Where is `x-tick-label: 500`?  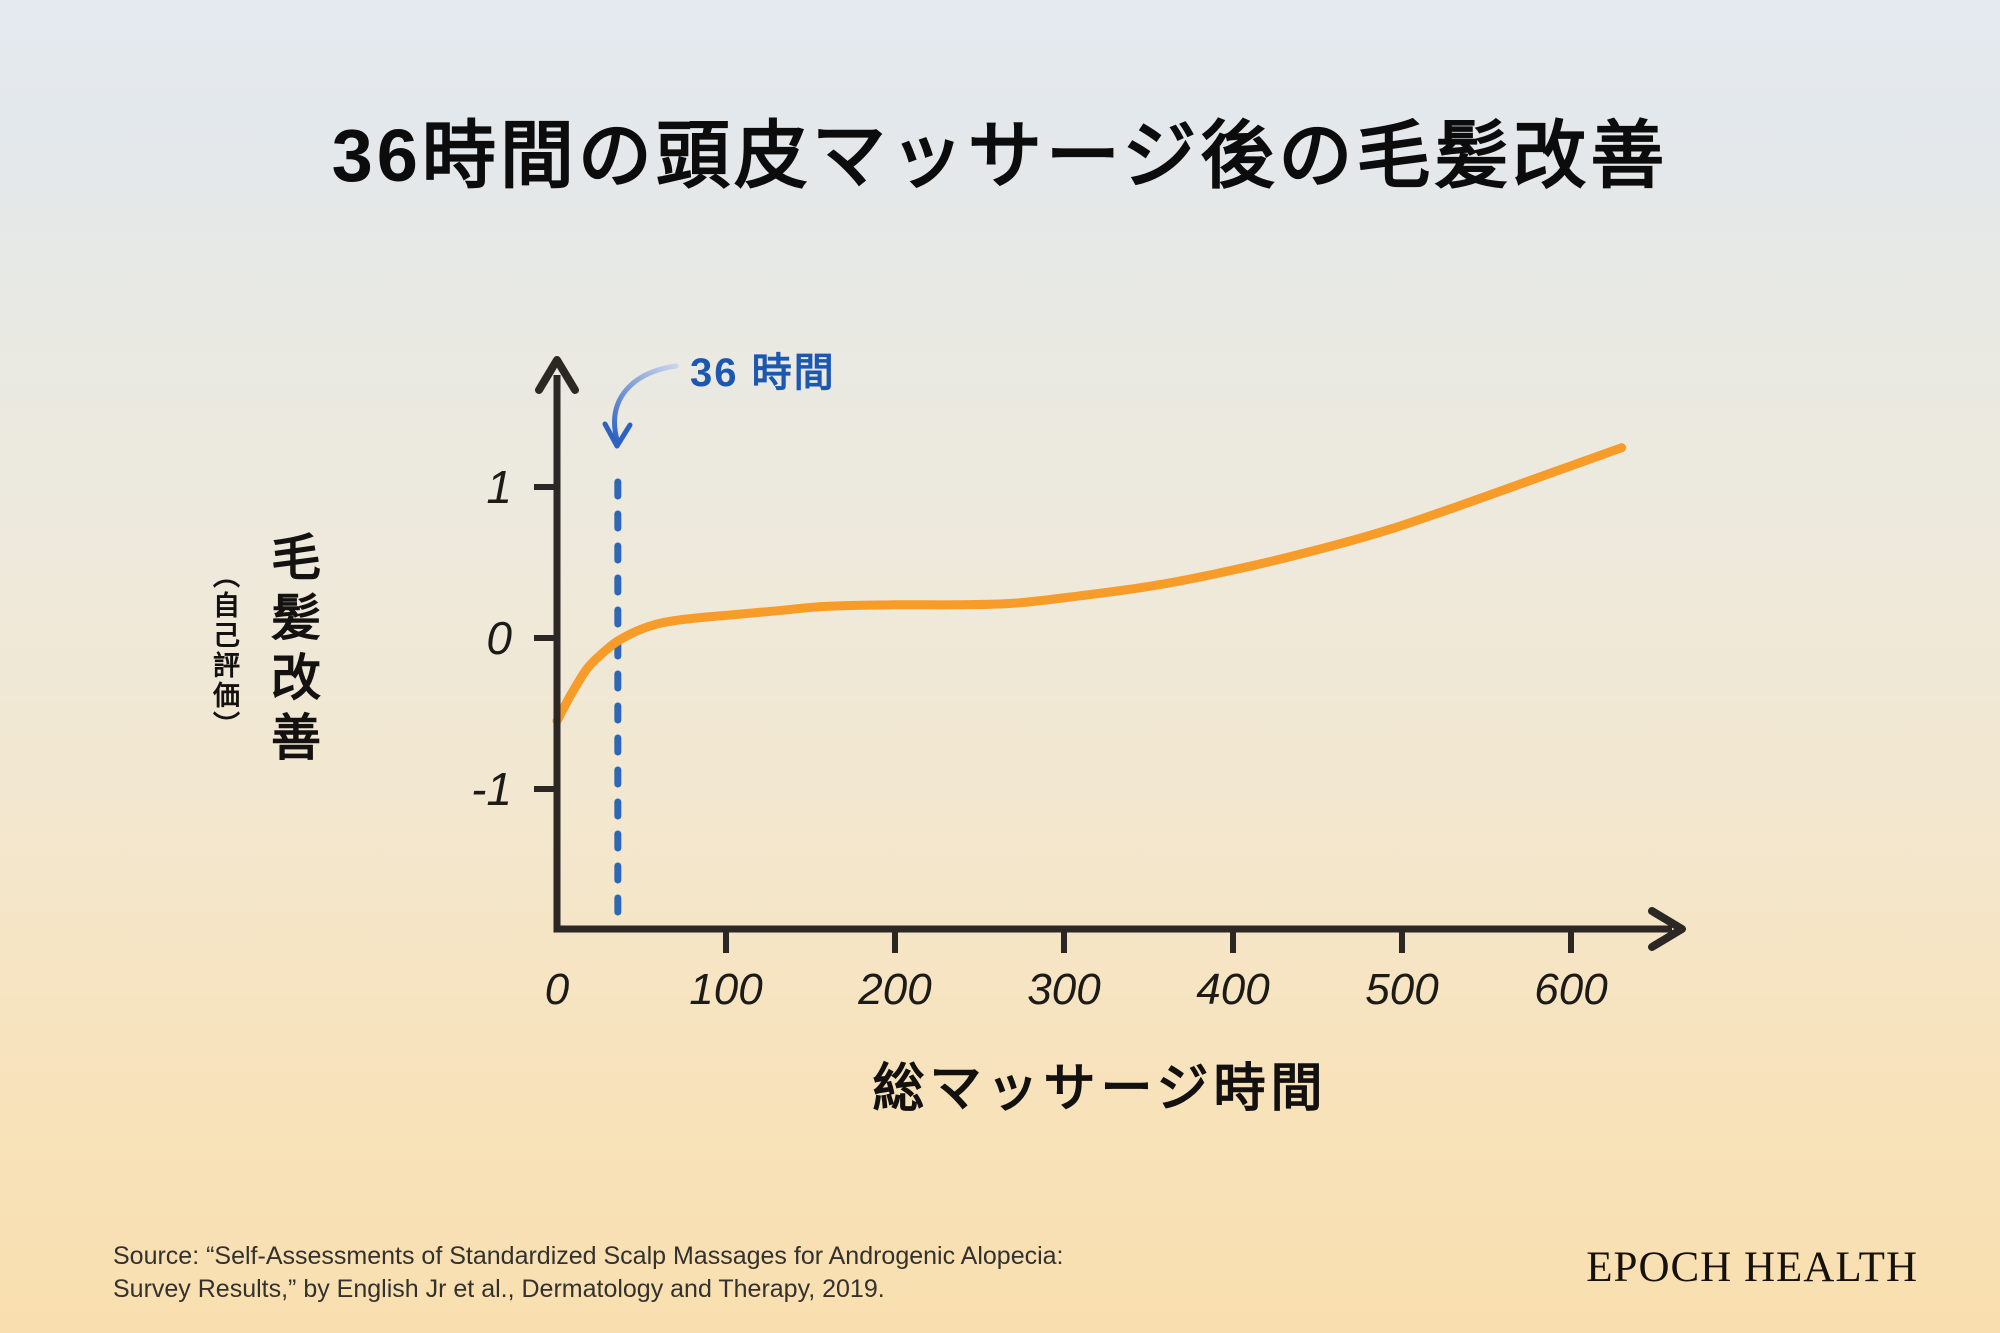
x-tick-label: 500 is located at coordinates (1402, 989).